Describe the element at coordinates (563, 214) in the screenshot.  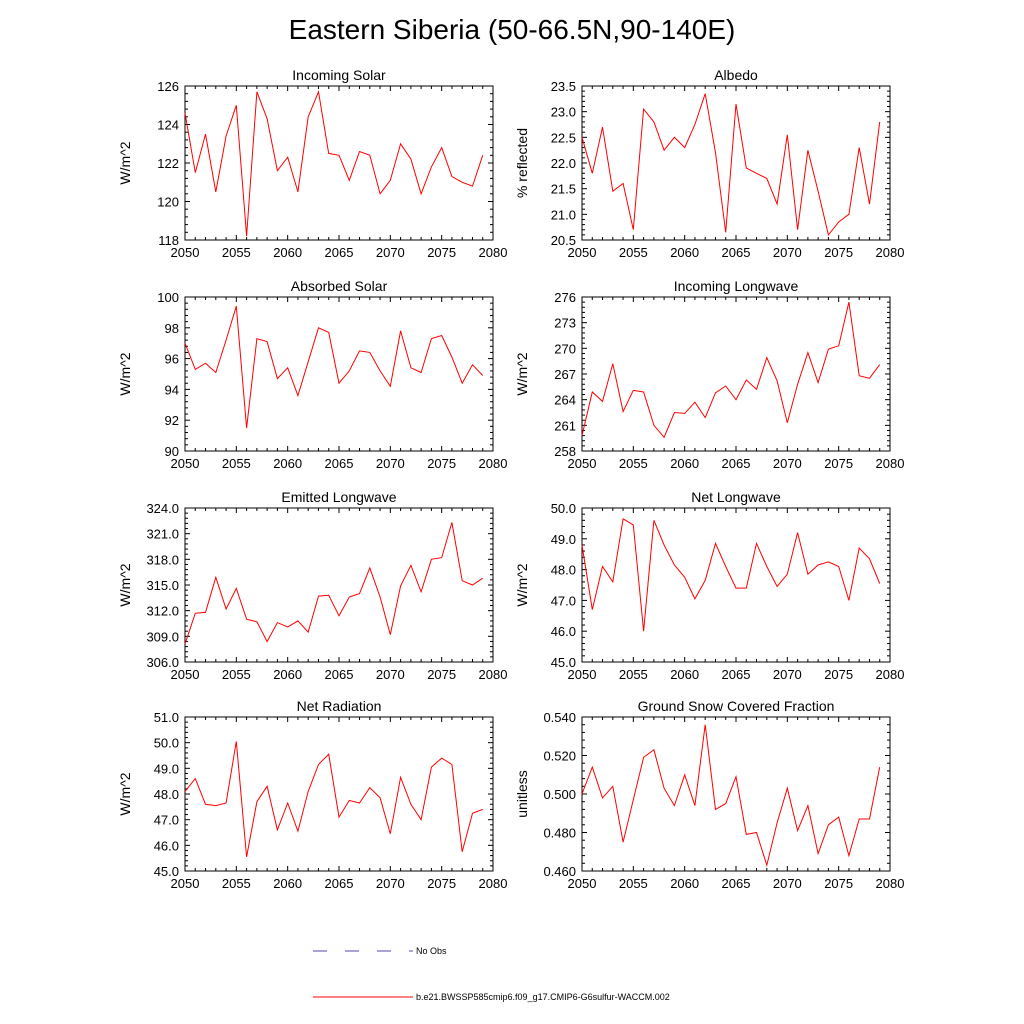
I see `chart-2-ytick-label: 21.0` at that location.